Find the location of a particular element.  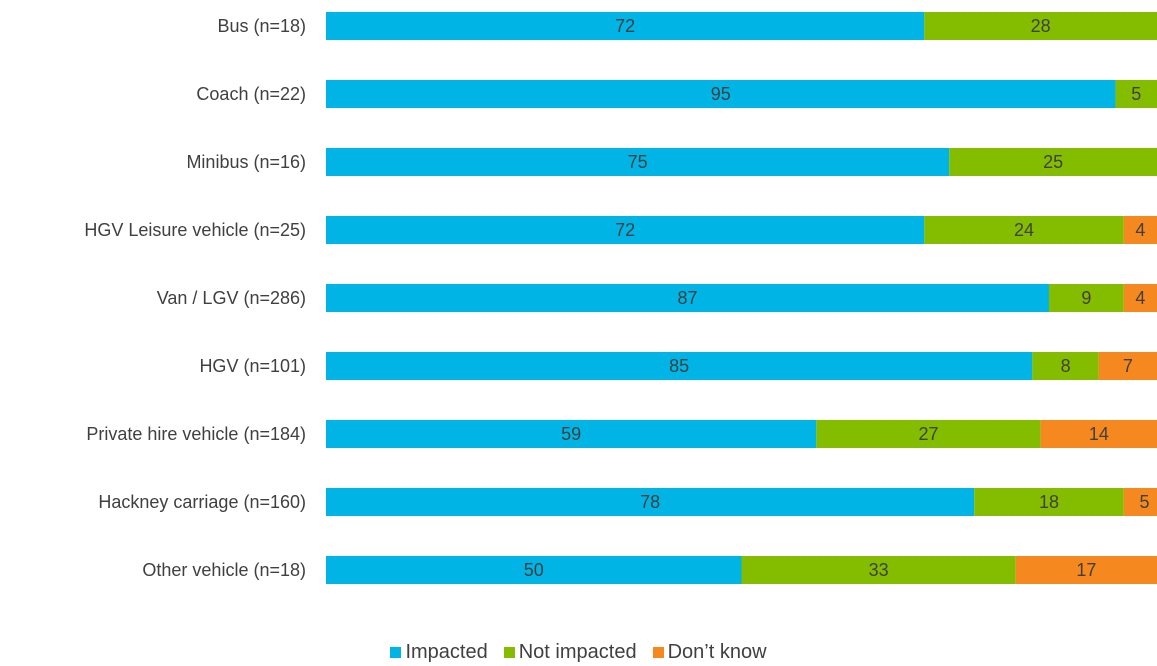

legend-item-dont-know: Don’t know is located at coordinates (709, 652).